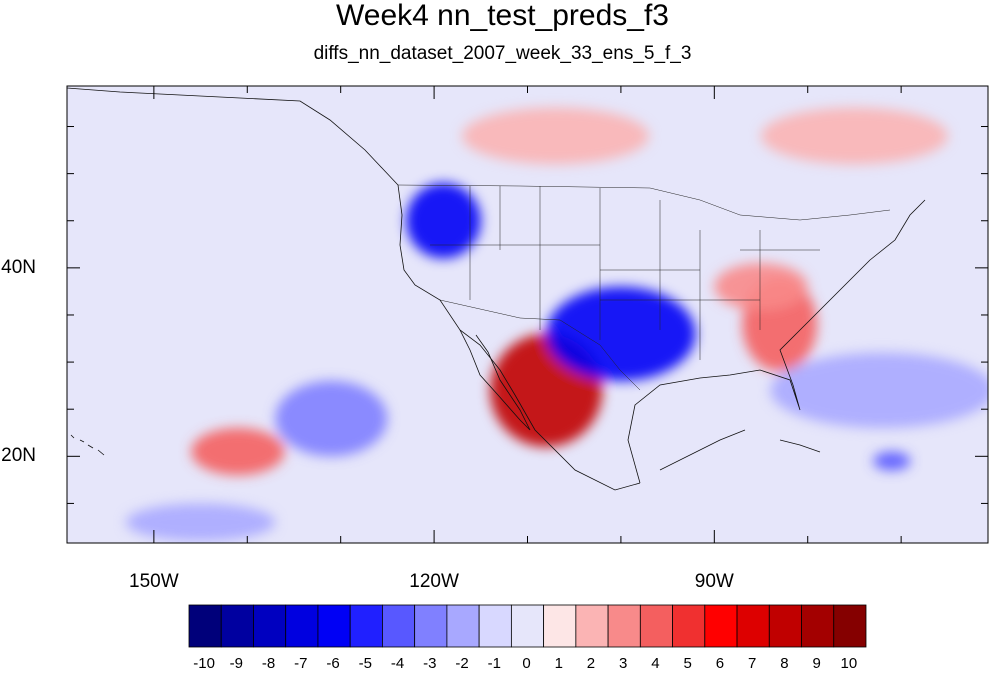 The width and height of the screenshot is (1005, 673). Describe the element at coordinates (301, 663) in the screenshot. I see `colorbar-label: -7` at that location.